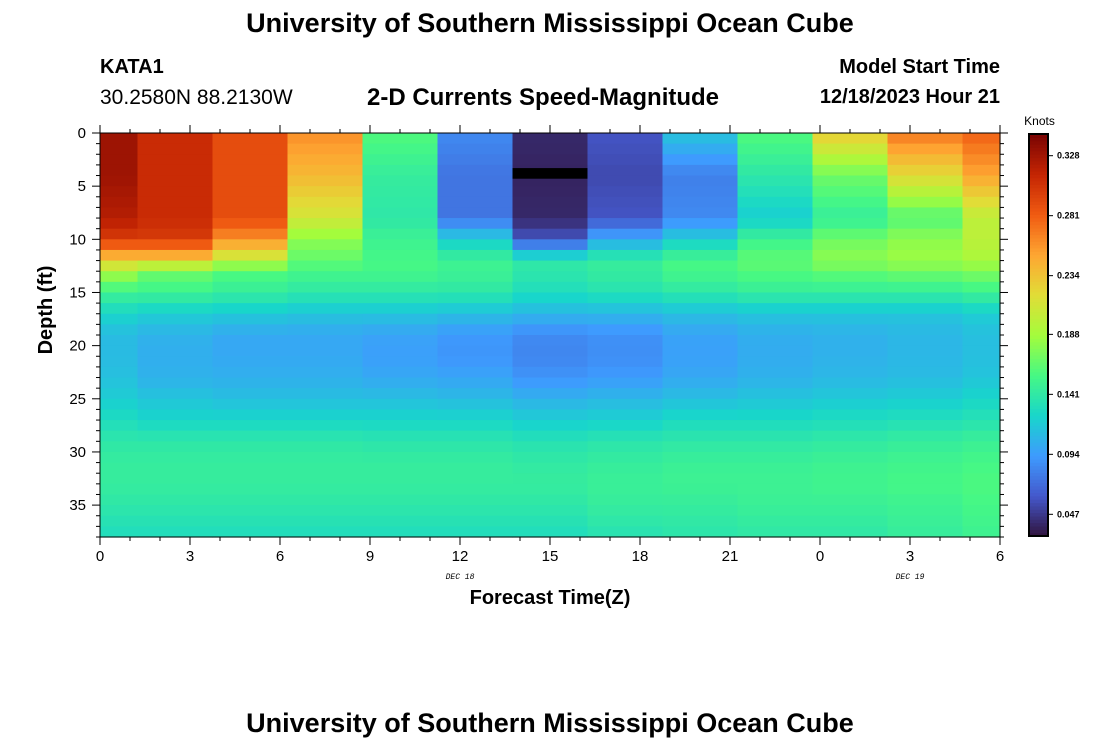 Image resolution: width=1100 pixels, height=750 pixels. I want to click on model-start-label: Model Start Time, so click(919, 67).